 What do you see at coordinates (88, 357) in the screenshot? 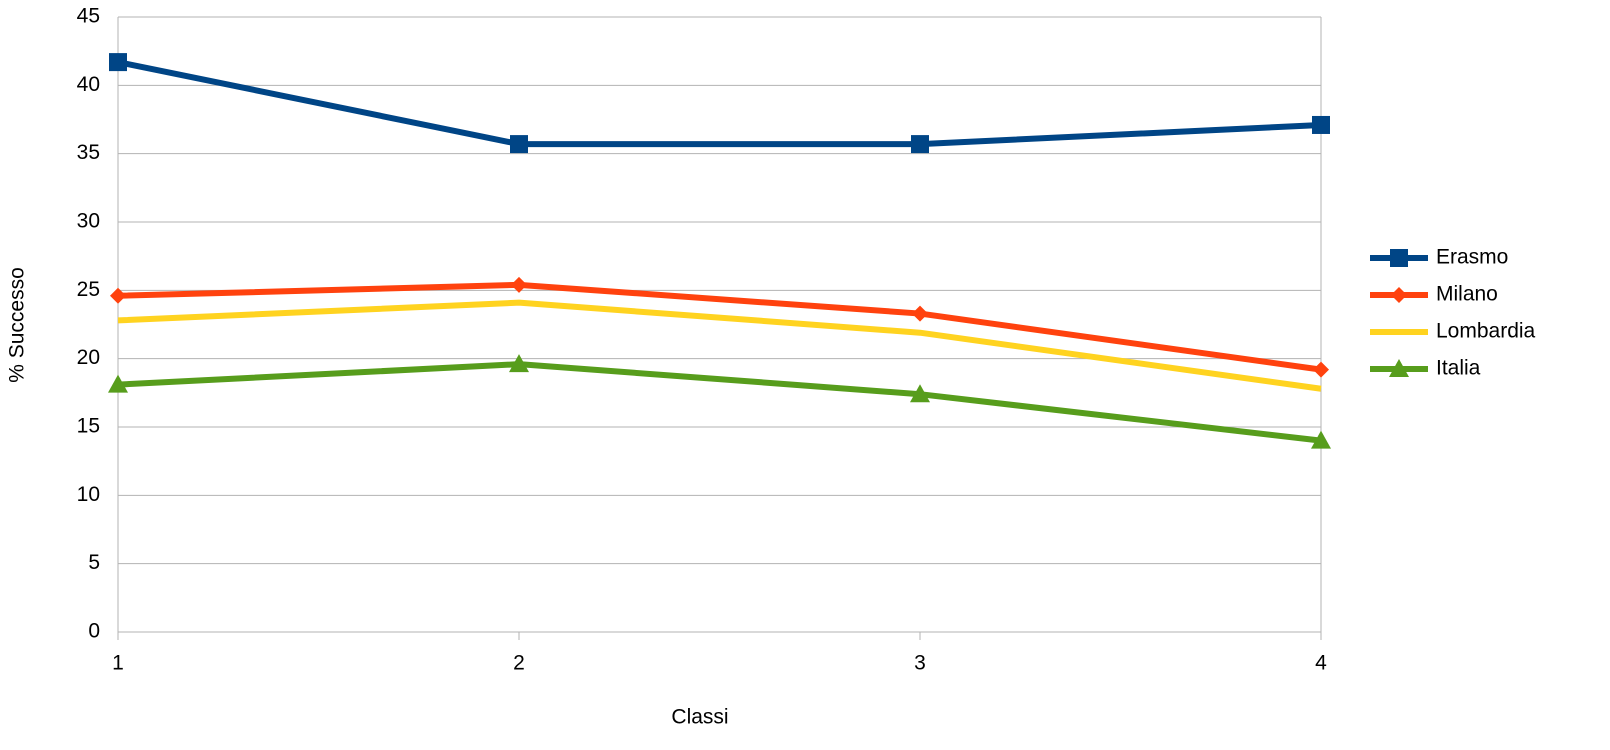
I see `y-tick-label: 20` at bounding box center [88, 357].